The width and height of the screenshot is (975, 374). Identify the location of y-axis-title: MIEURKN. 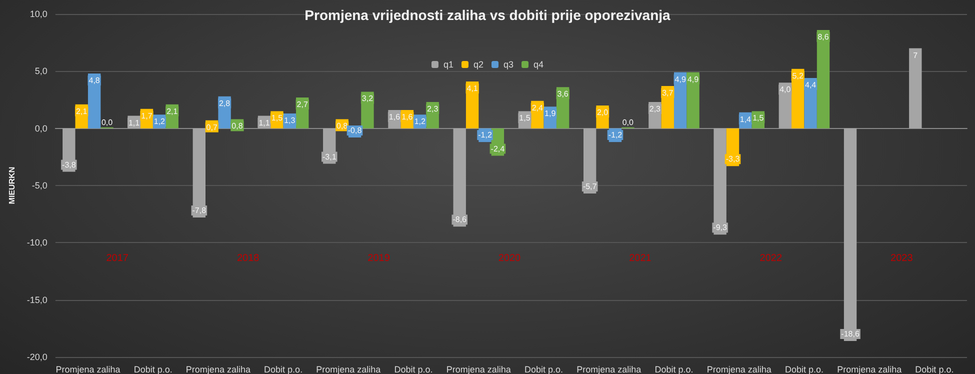
(12, 185).